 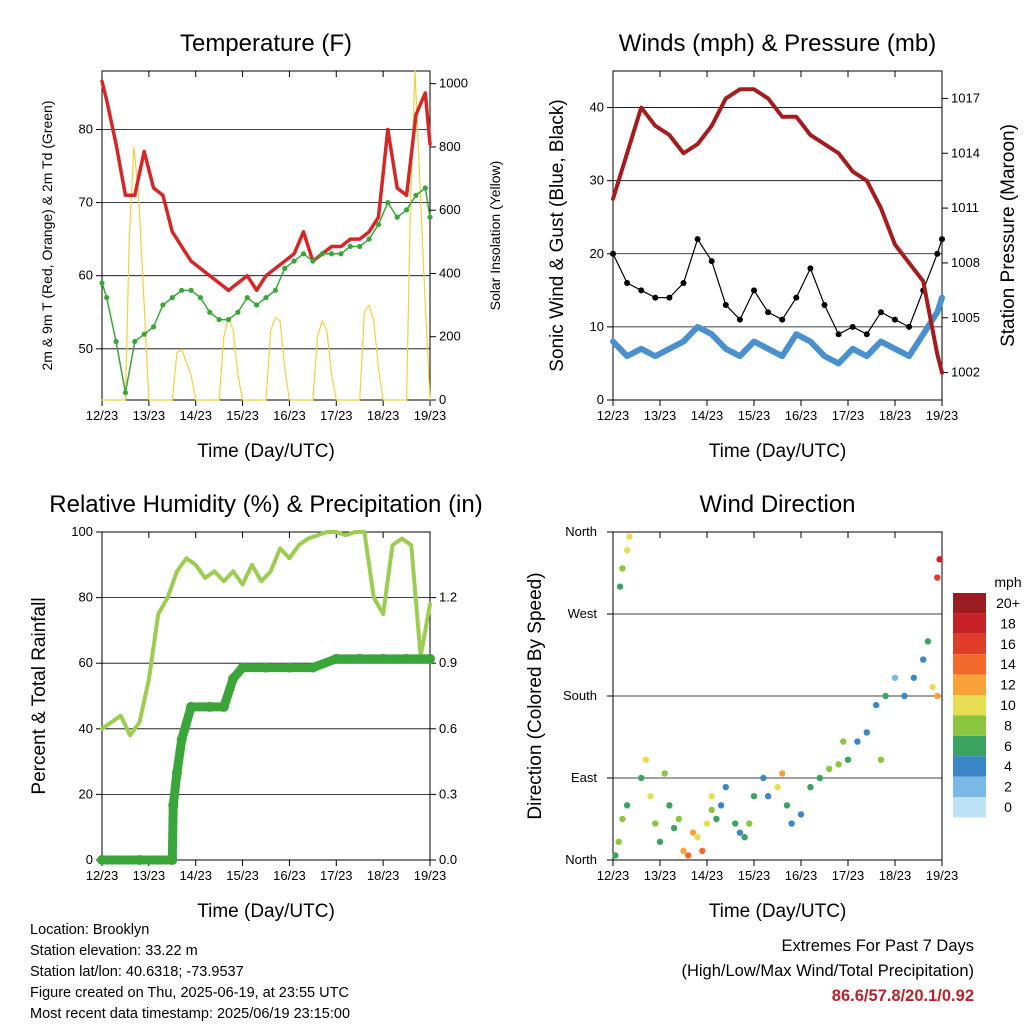 I want to click on y2-tick-label: 200, so click(x=450, y=336).